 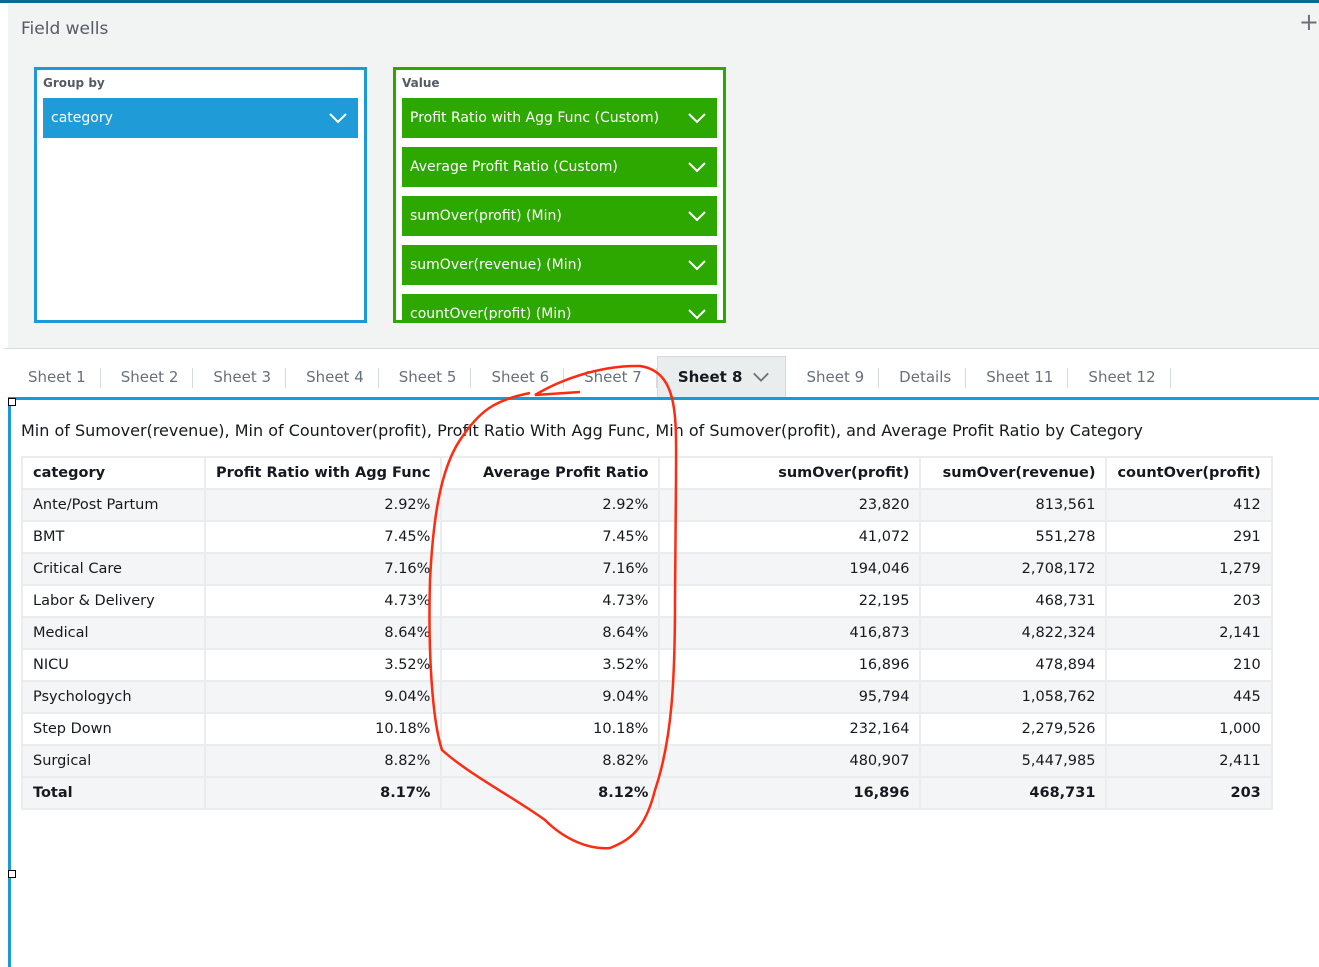 I want to click on total-cell: 203, so click(x=1189, y=793).